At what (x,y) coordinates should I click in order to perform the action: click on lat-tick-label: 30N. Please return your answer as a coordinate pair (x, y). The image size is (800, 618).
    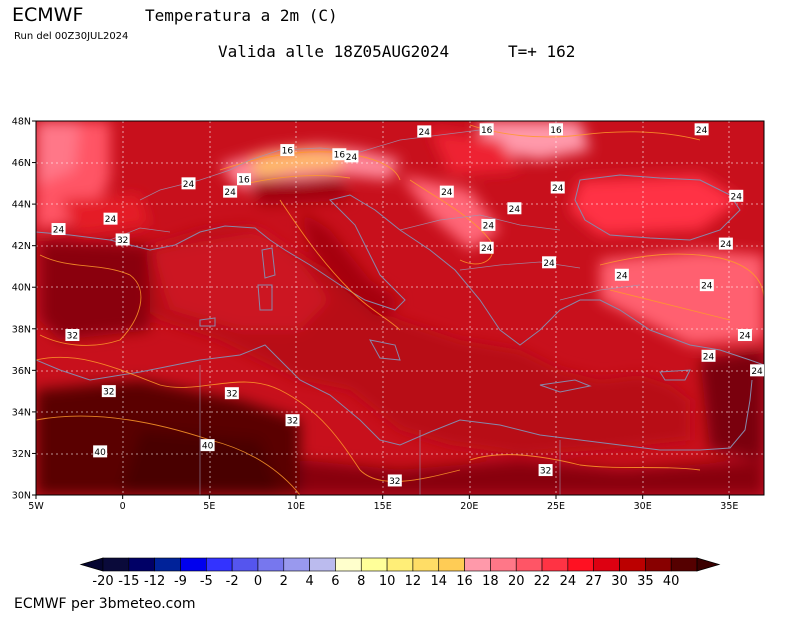
    Looking at the image, I should click on (21, 496).